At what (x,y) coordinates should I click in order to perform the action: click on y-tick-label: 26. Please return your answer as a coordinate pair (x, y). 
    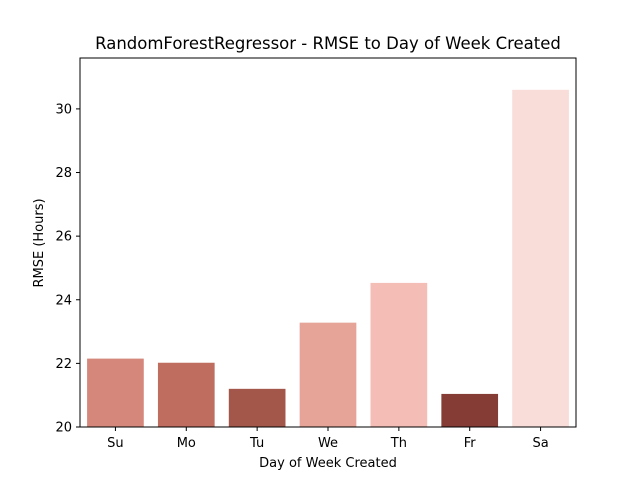
    Looking at the image, I should click on (63, 237).